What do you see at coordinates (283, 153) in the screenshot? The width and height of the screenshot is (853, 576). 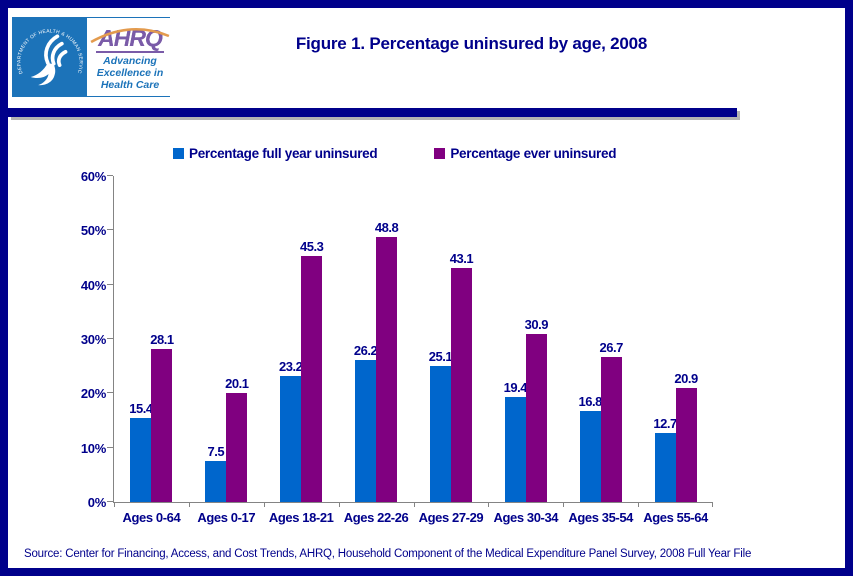 I see `legend-label: Percentage full year uninsured` at bounding box center [283, 153].